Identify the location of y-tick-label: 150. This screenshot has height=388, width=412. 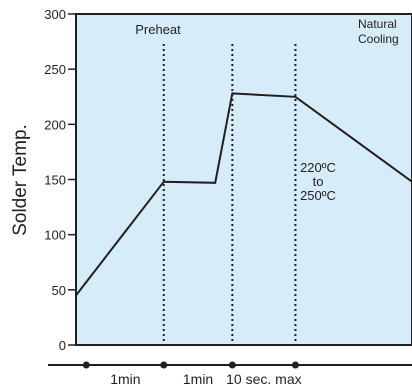
(55, 180).